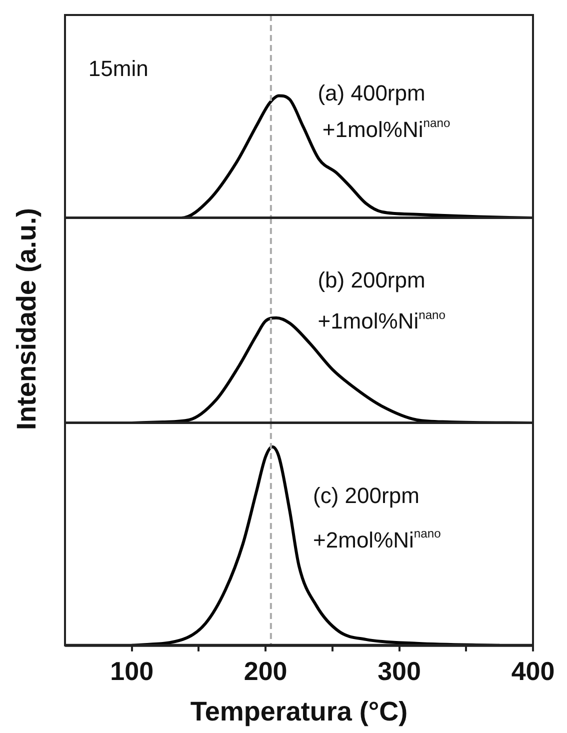 This screenshot has width=567, height=733. What do you see at coordinates (366, 495) in the screenshot?
I see `annotation: (c) 200rpm` at bounding box center [366, 495].